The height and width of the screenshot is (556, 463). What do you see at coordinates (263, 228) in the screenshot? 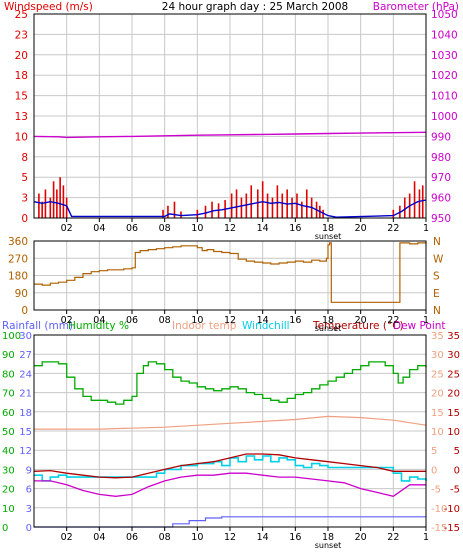
I see `x-tick-label: 14` at bounding box center [263, 228].